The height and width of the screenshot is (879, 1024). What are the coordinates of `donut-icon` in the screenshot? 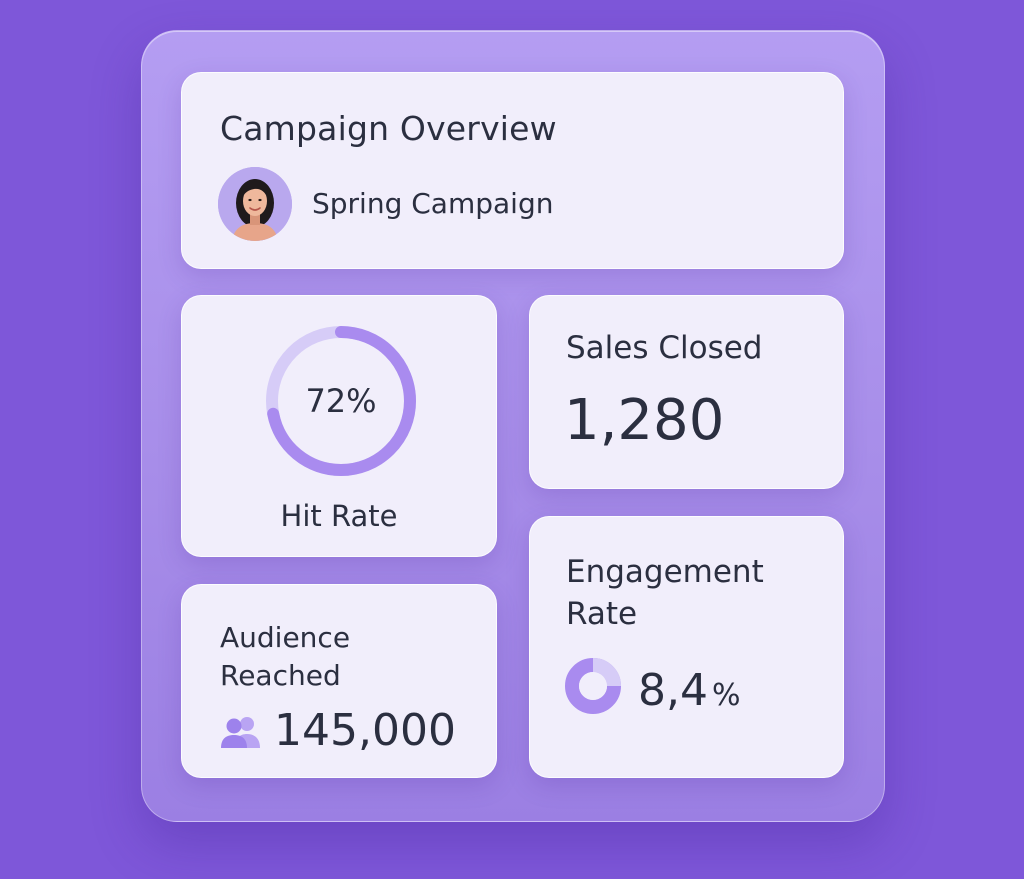 It's located at (593, 686).